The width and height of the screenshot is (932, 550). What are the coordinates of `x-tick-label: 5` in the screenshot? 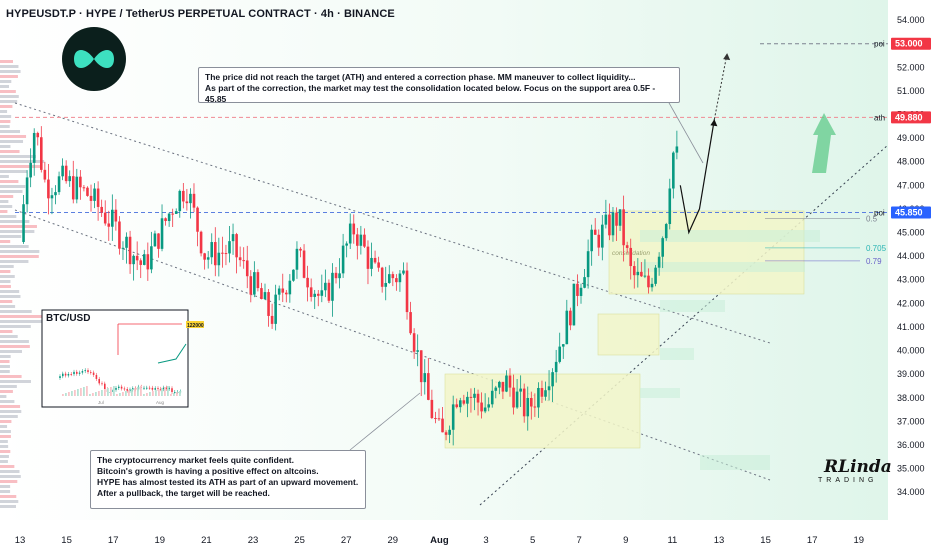 It's located at (532, 540).